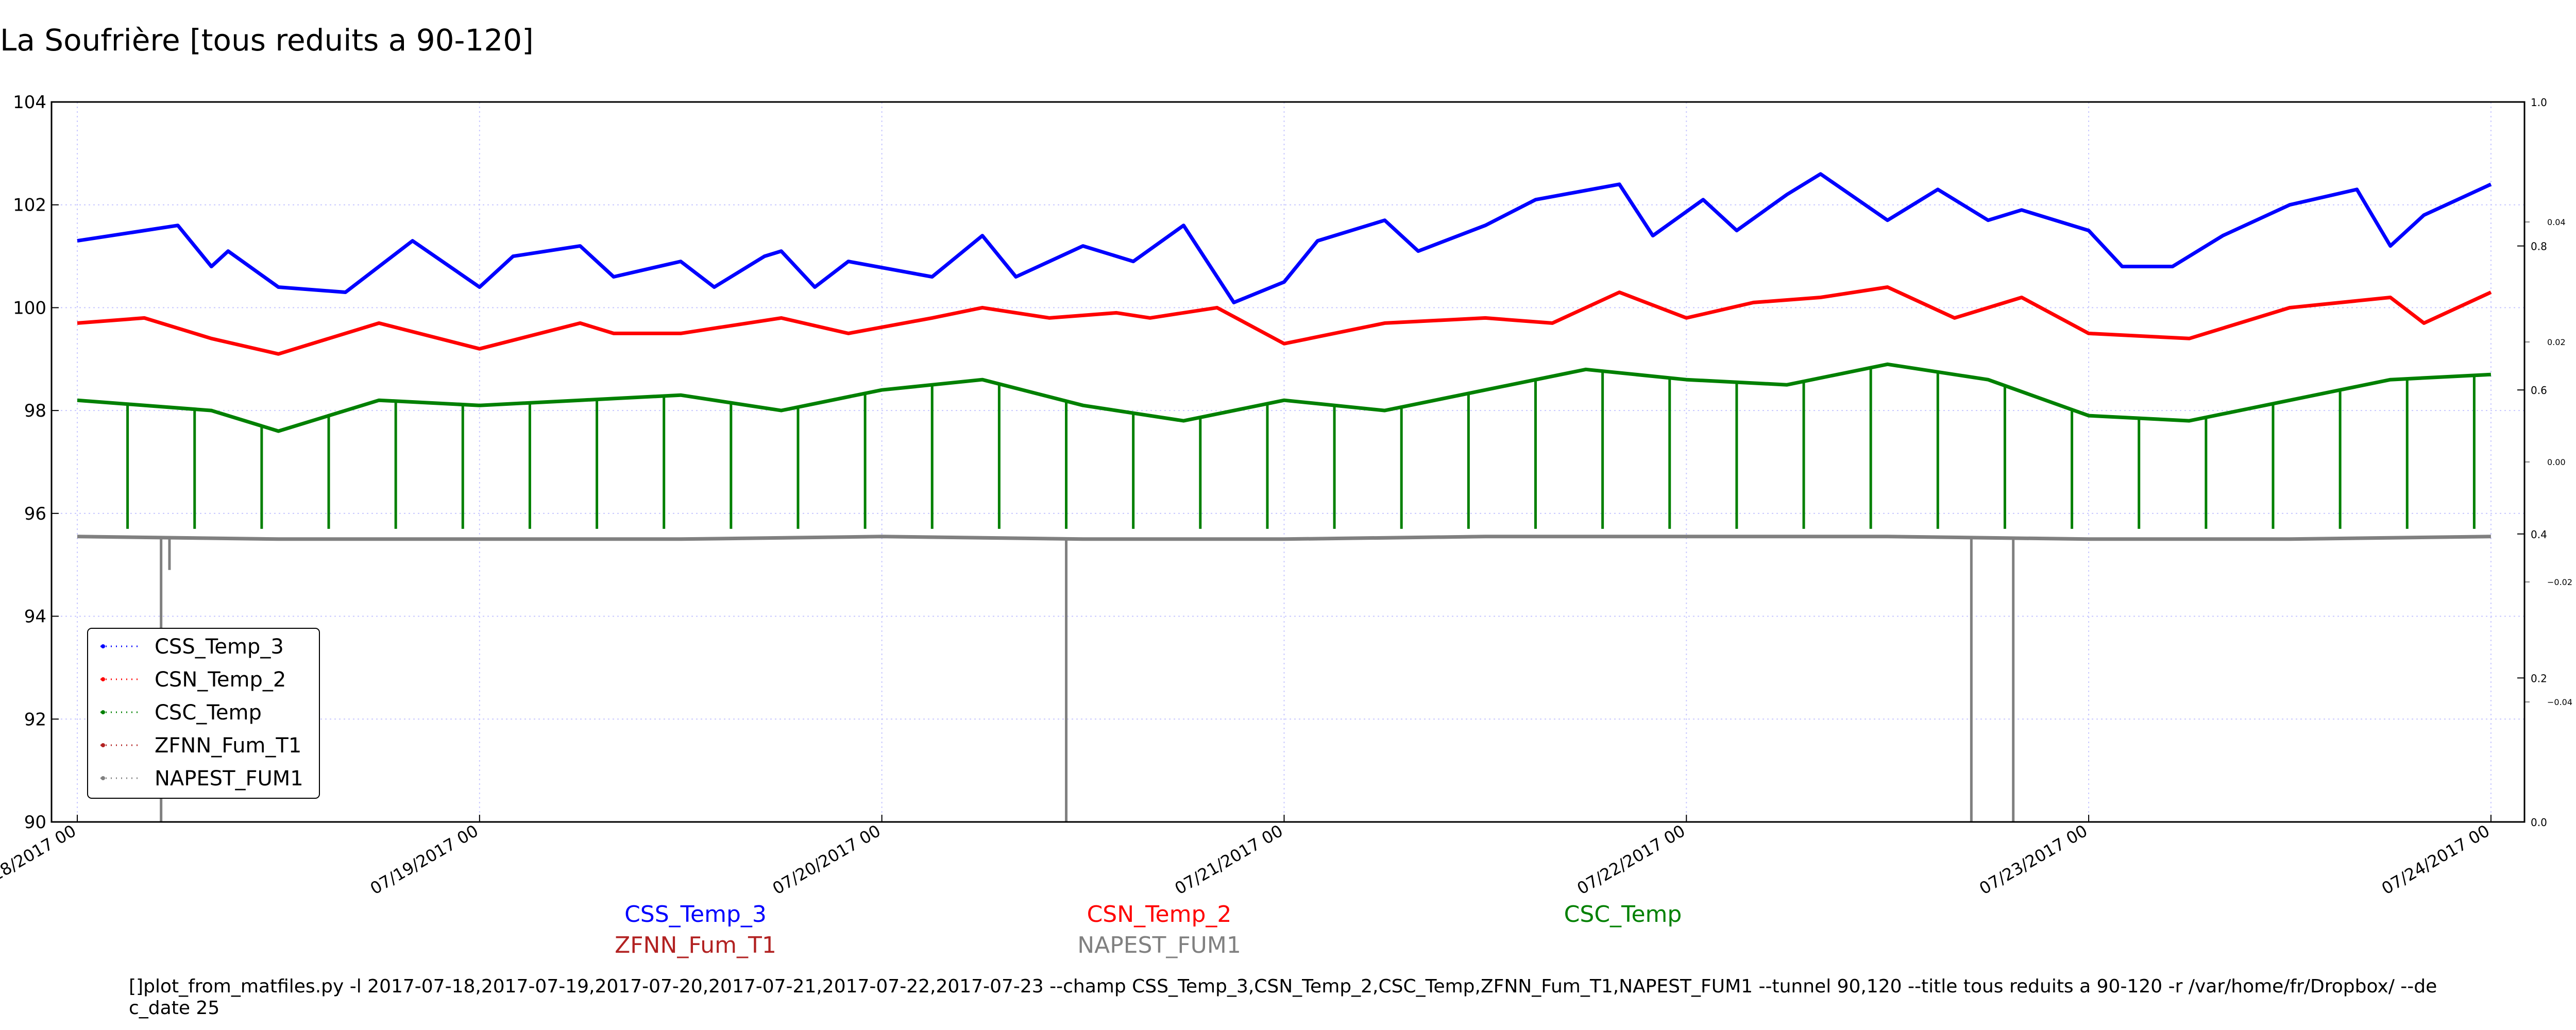 This screenshot has height=1030, width=2576. Describe the element at coordinates (2539, 390) in the screenshot. I see `y2-tick-label: 0.6` at that location.